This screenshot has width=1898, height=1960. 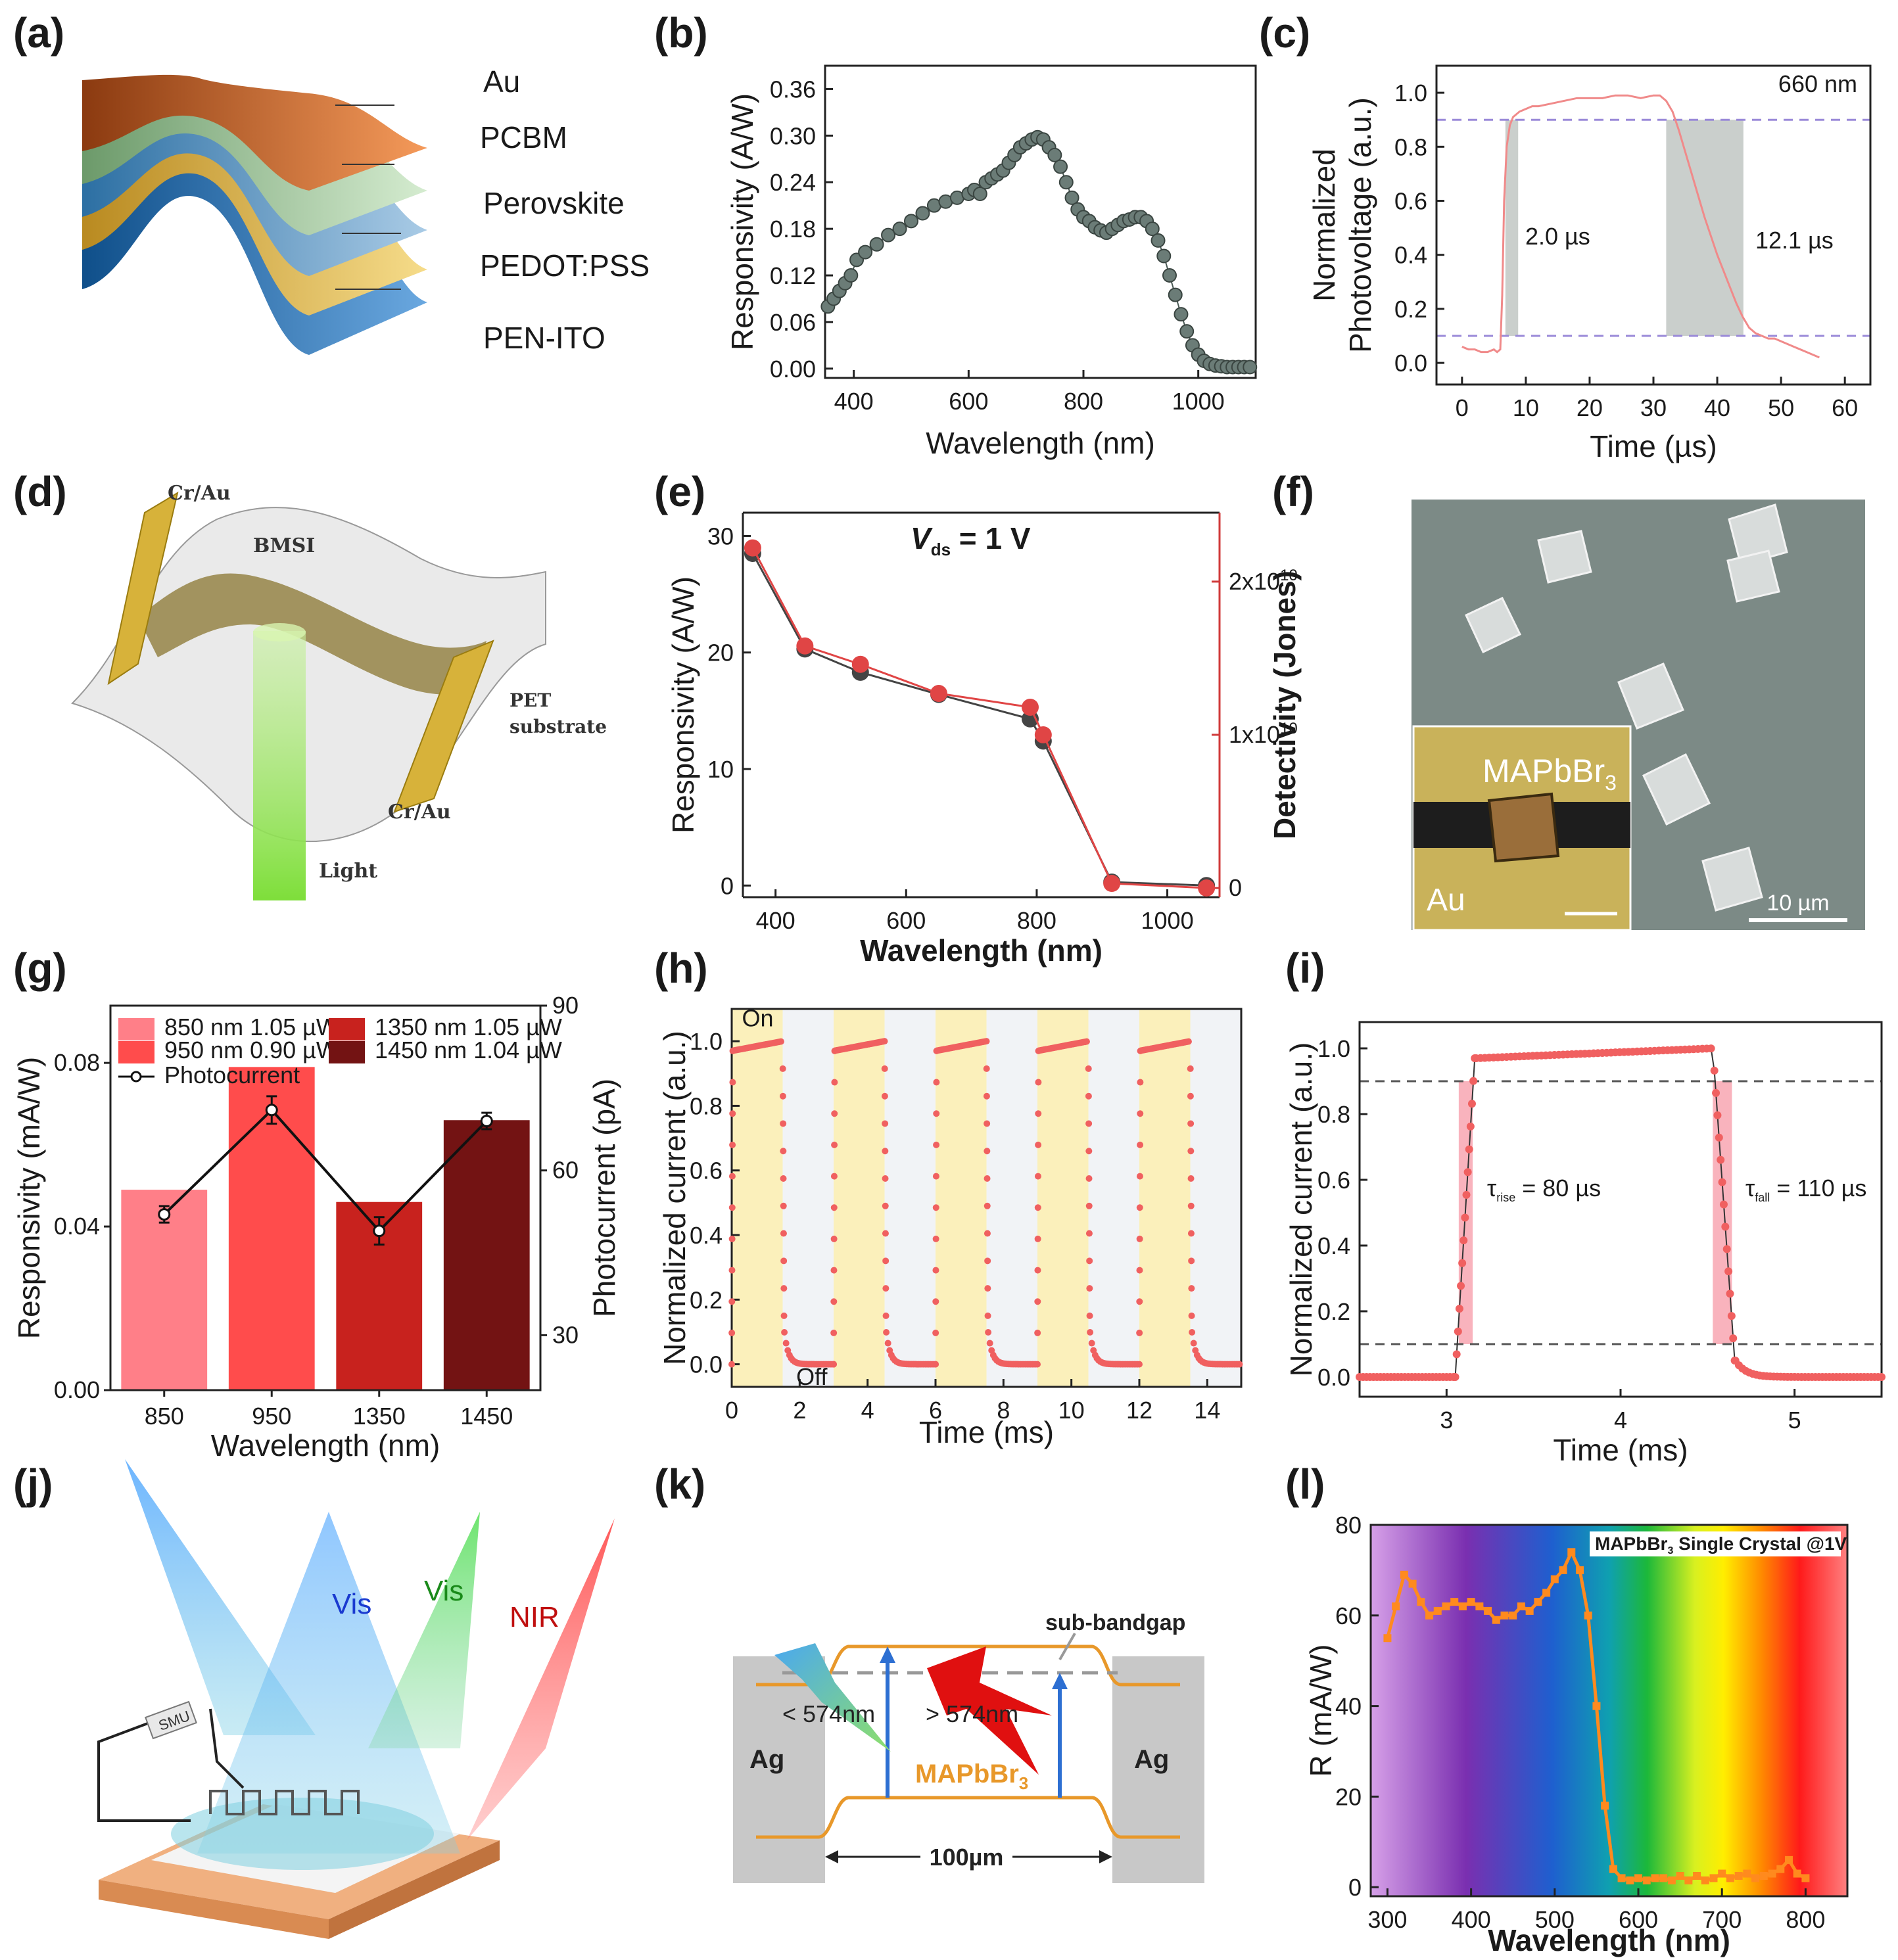 What do you see at coordinates (1071, 1410) in the screenshot?
I see `x-tick-label: 10` at bounding box center [1071, 1410].